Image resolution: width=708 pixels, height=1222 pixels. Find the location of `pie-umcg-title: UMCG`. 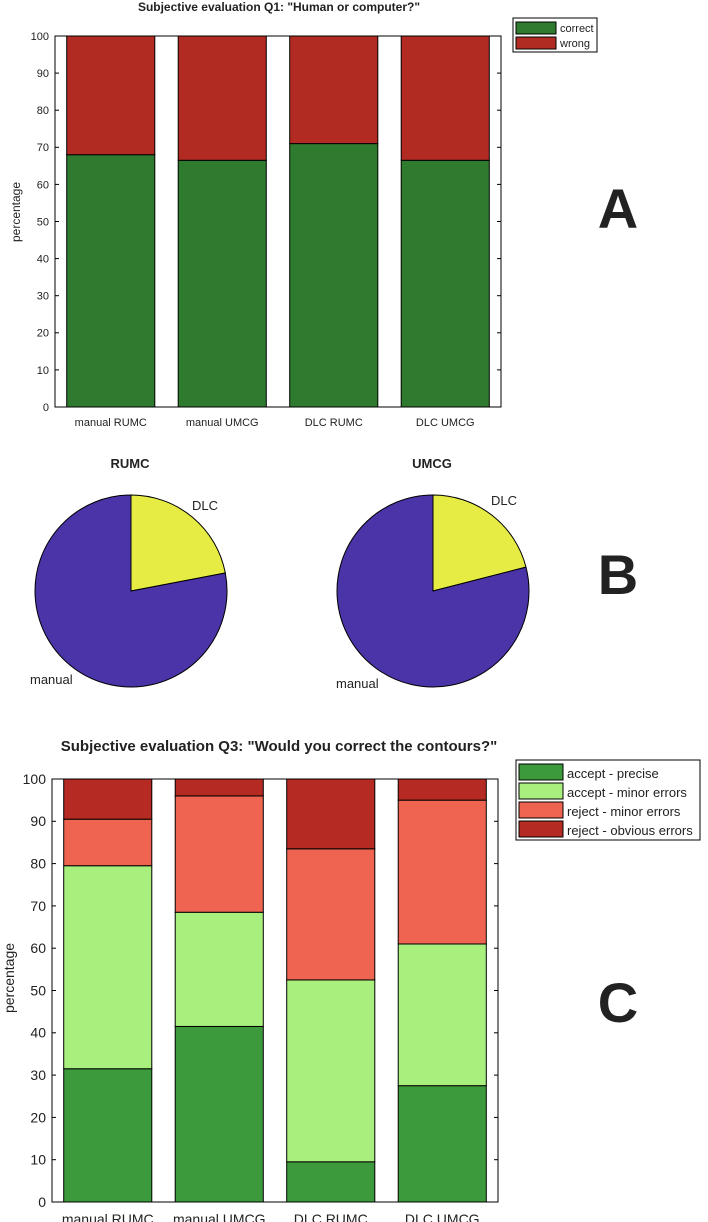

pie-umcg-title: UMCG is located at coordinates (432, 463).